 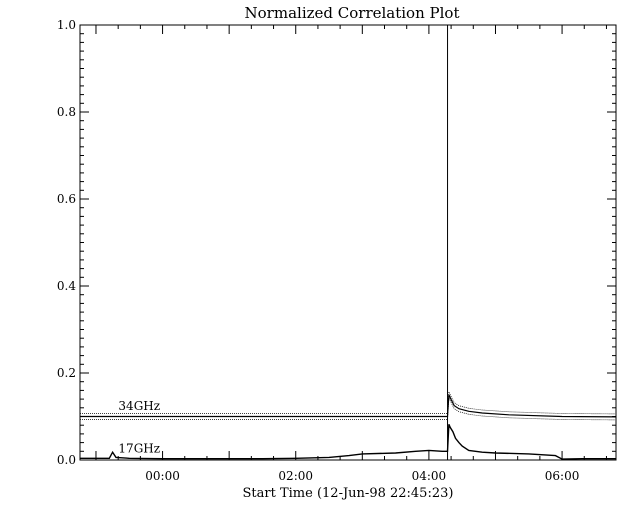 What do you see at coordinates (66, 25) in the screenshot?
I see `y-tick-label: 1.0` at bounding box center [66, 25].